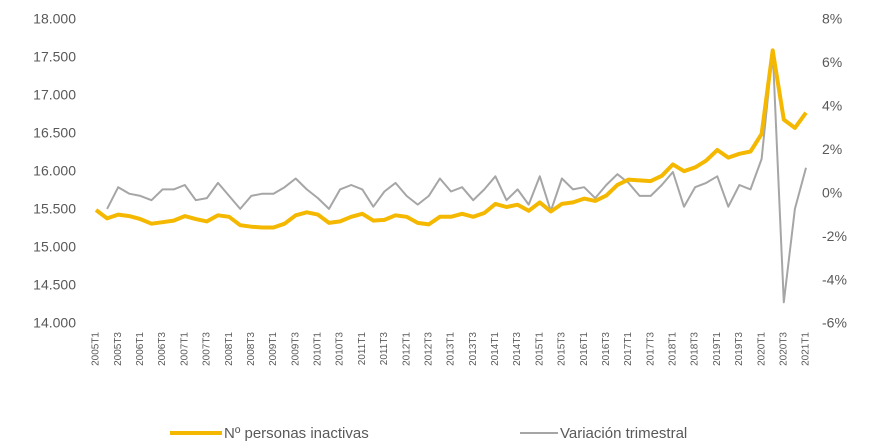  Describe the element at coordinates (717, 349) in the screenshot. I see `x-tick-label: 2019T1` at that location.